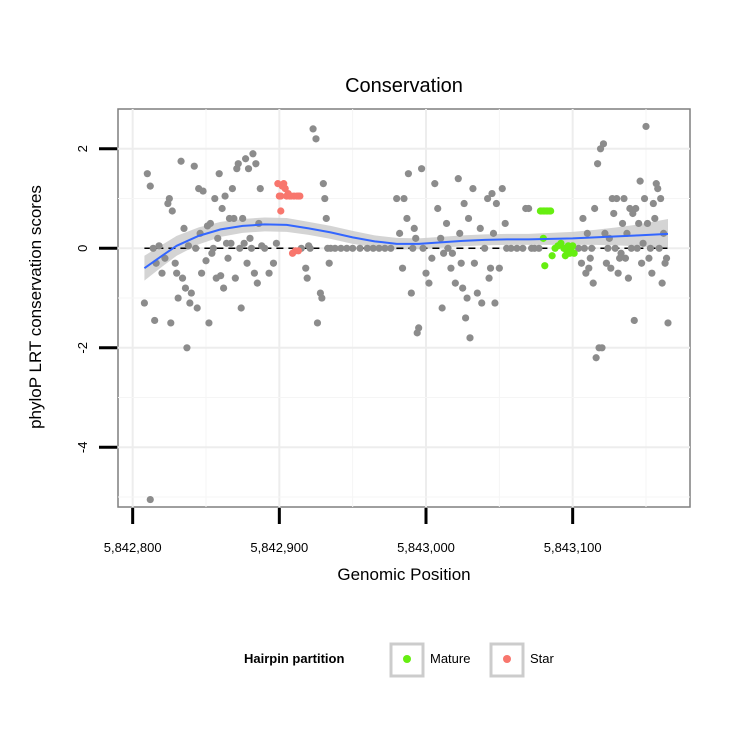 The image size is (750, 750). I want to click on confidence-band-area, so click(406, 249).